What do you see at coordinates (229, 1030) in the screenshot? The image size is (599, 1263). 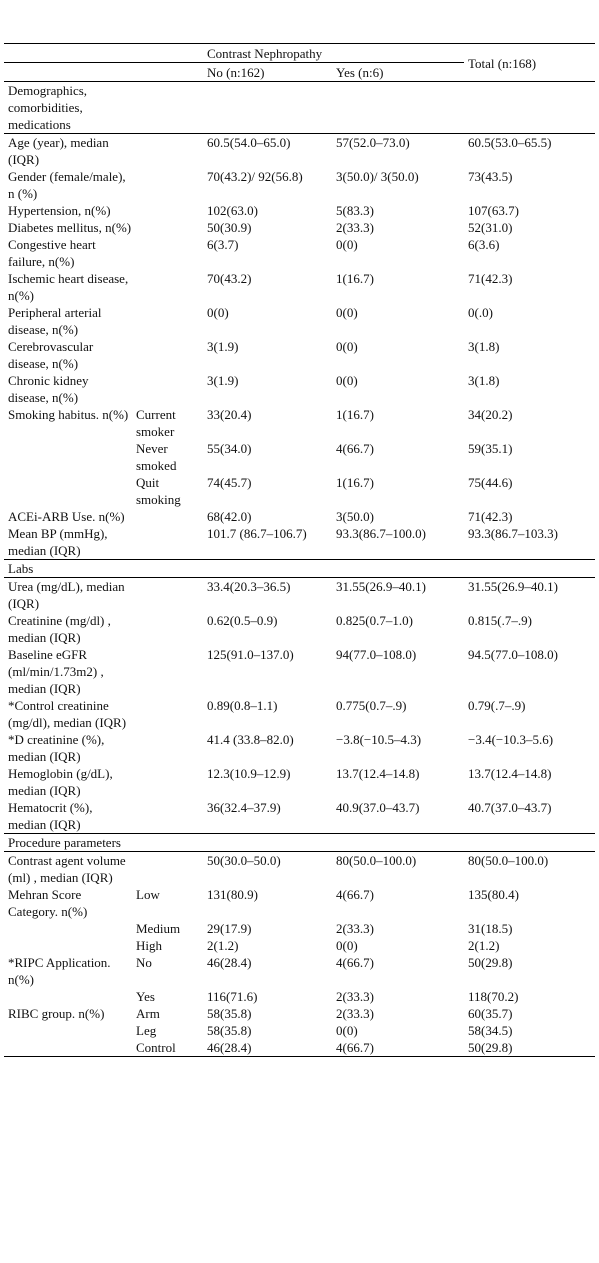 I see `value-cell: 58(35.8)` at bounding box center [229, 1030].